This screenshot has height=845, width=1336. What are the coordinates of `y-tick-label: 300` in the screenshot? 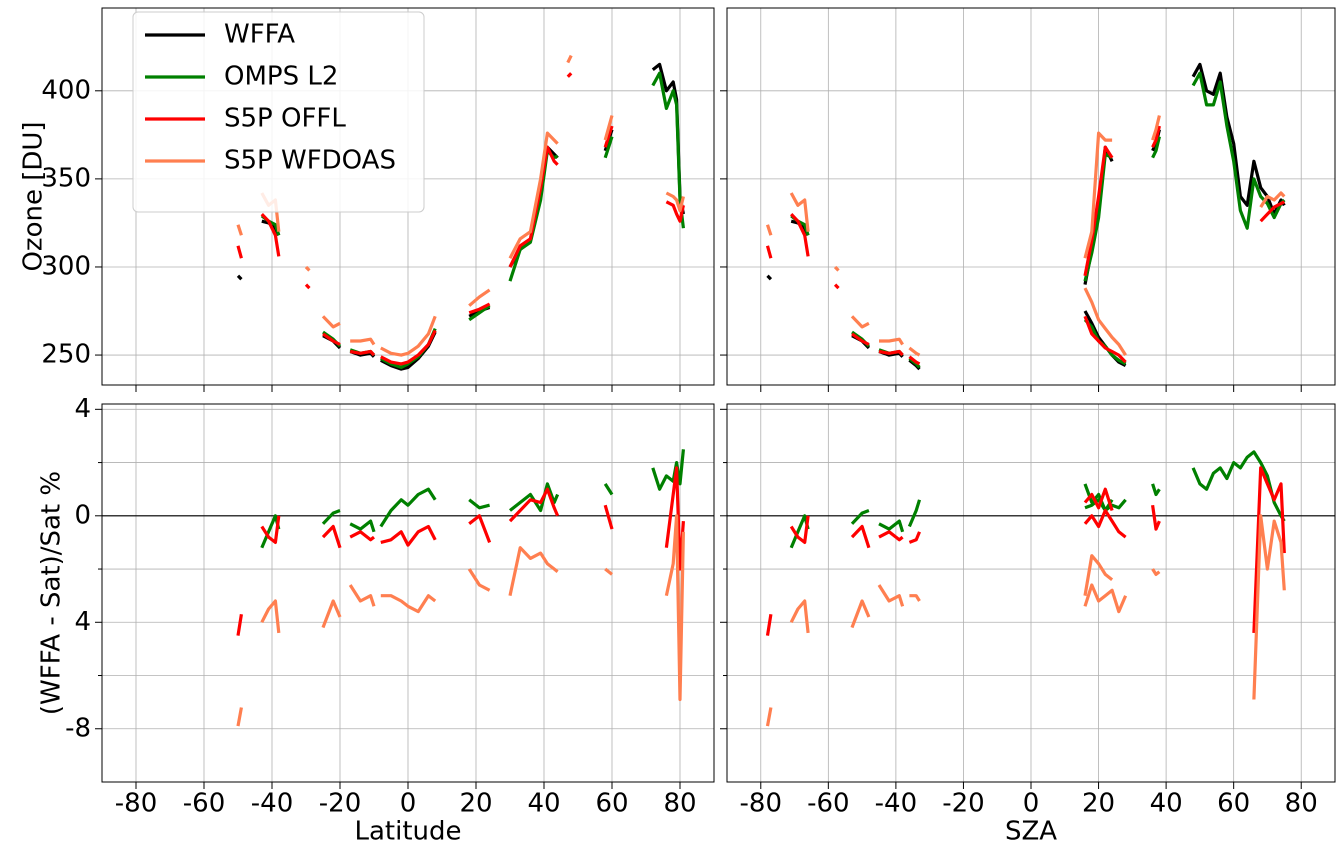 It's located at (66, 266).